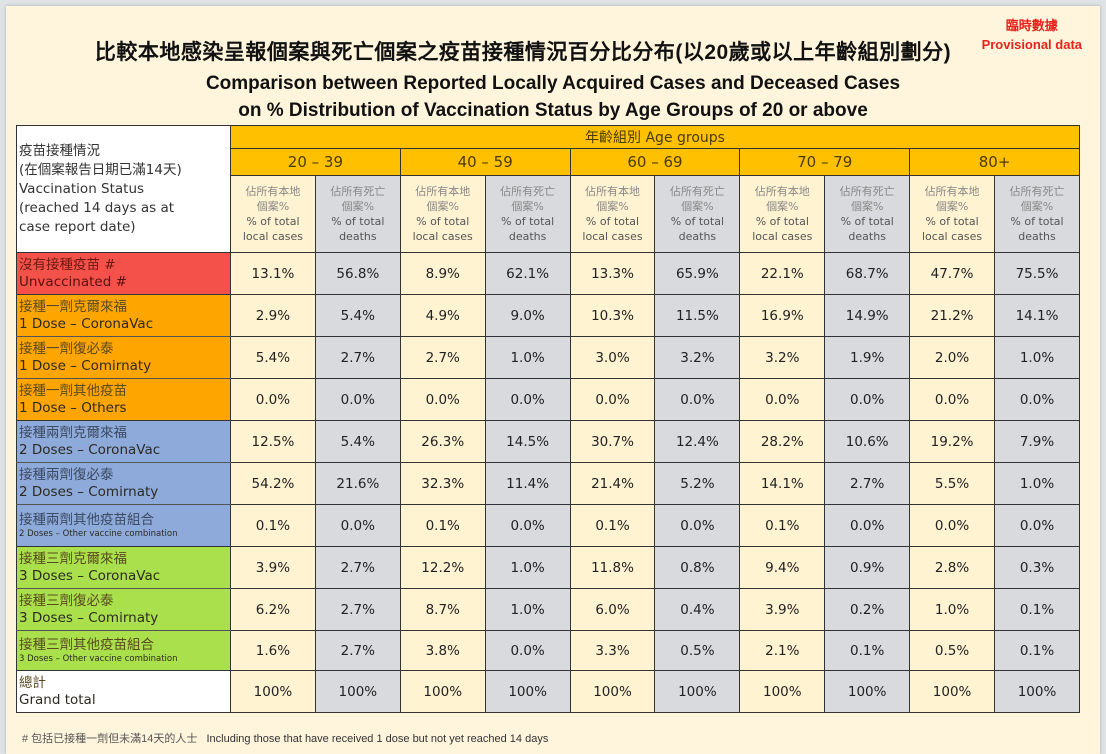 The width and height of the screenshot is (1106, 754). Describe the element at coordinates (89, 617) in the screenshot. I see `row-label-en: 3 Doses – Comirnaty` at that location.